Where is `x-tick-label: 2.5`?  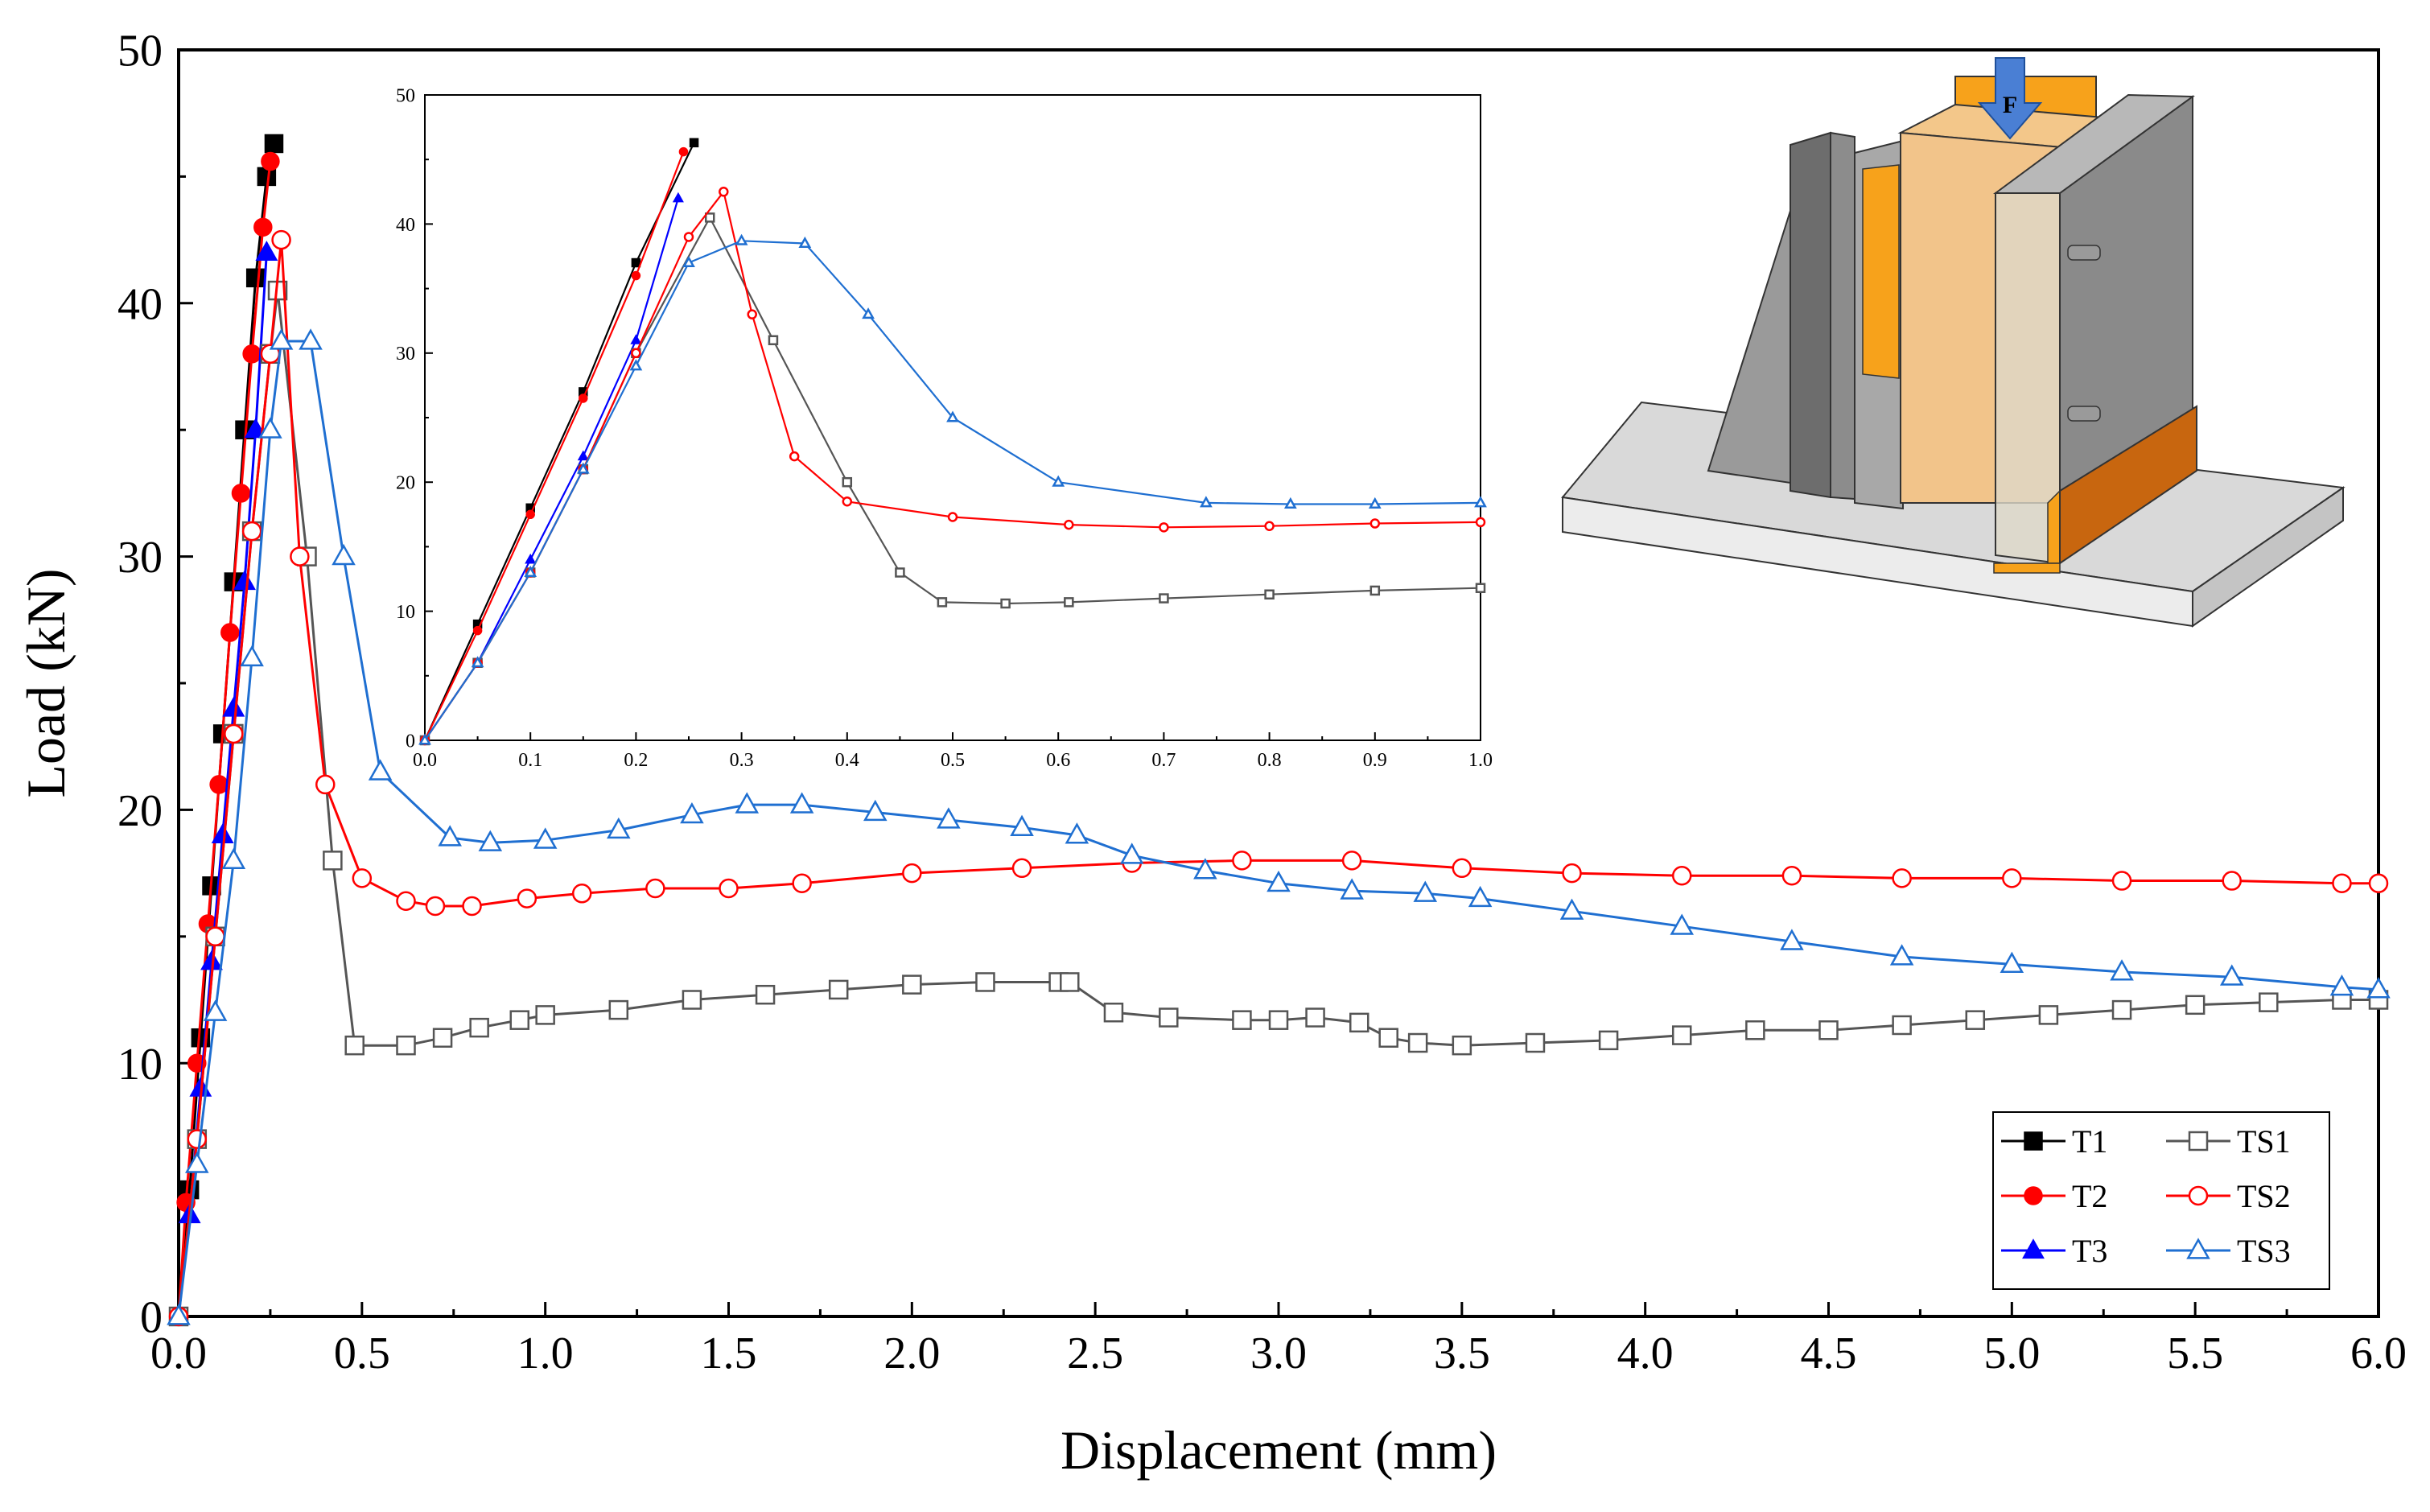
x-tick-label: 2.5 is located at coordinates (1095, 1353).